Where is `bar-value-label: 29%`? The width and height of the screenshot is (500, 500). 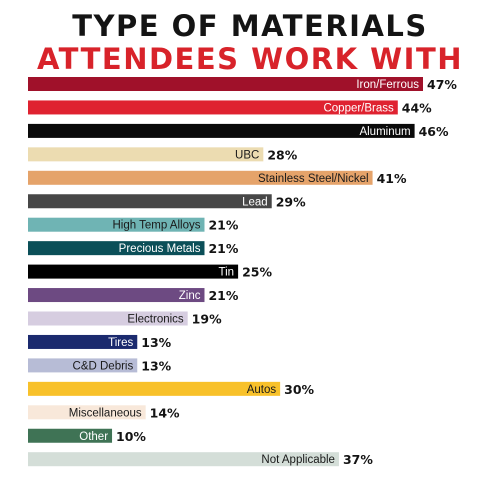
bar-value-label: 29% is located at coordinates (291, 201).